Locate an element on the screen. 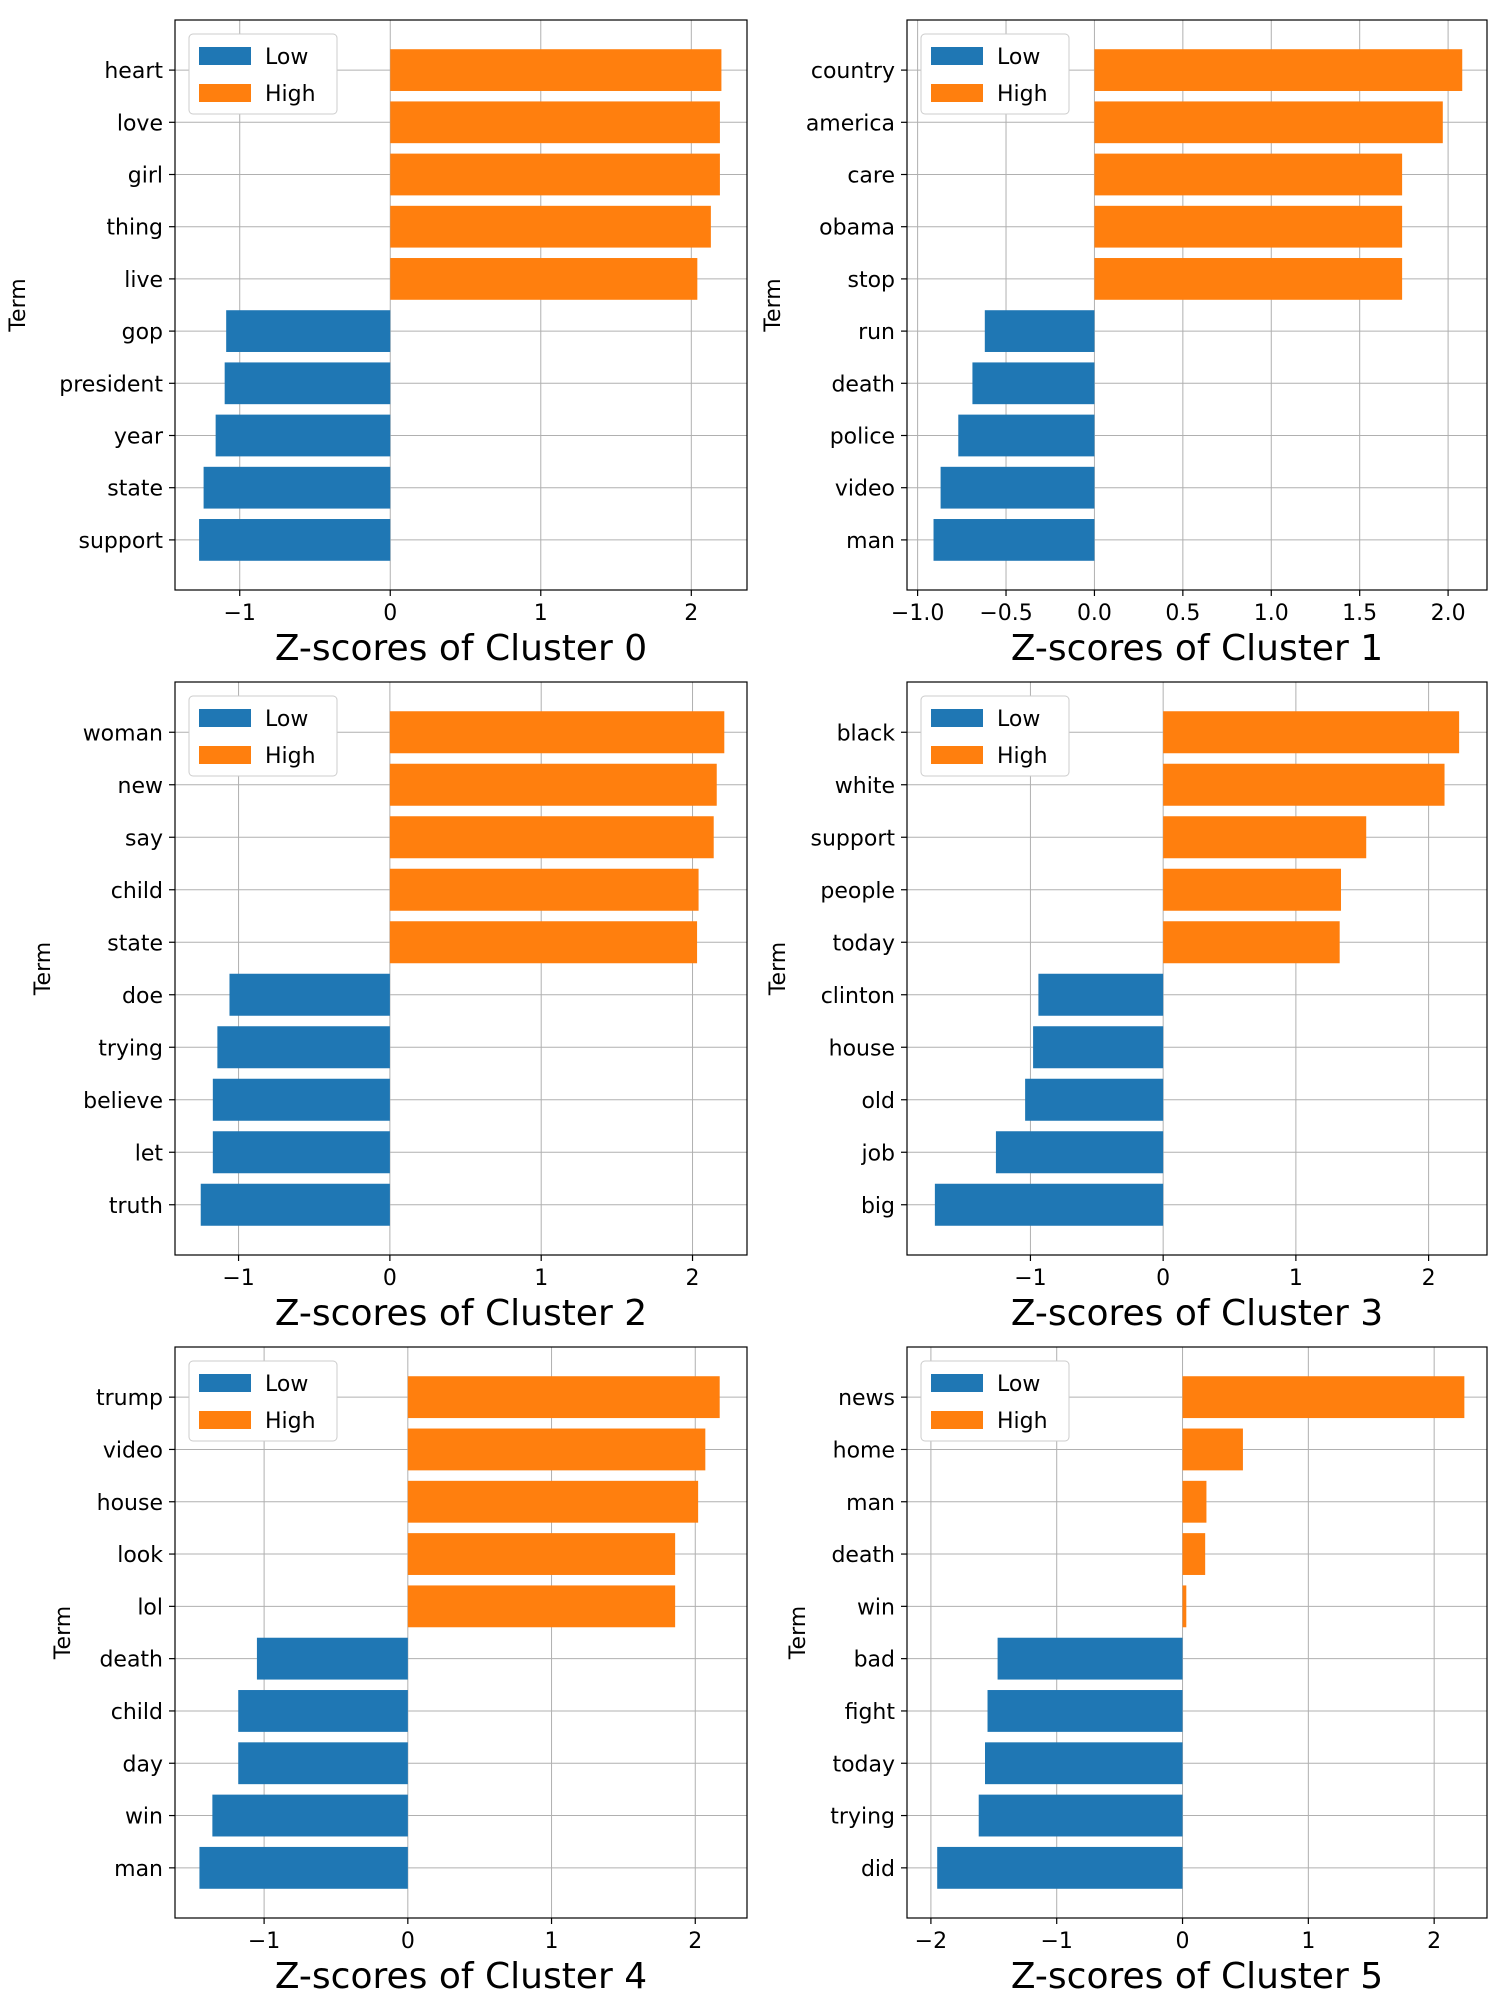 The height and width of the screenshot is (2000, 1500). bar-low-big is located at coordinates (1049, 1204).